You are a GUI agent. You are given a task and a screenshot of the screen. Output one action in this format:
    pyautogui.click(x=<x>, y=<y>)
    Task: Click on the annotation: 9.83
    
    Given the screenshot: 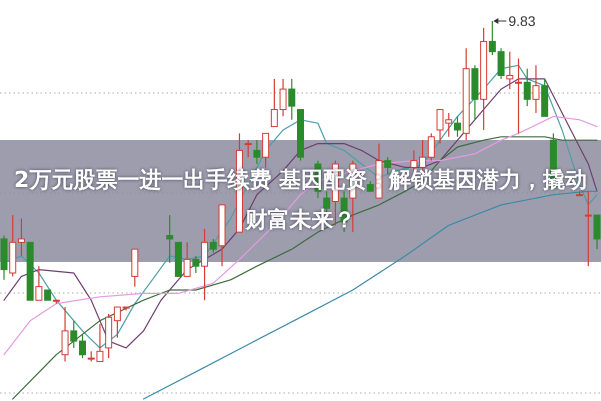 What is the action you would take?
    pyautogui.click(x=522, y=21)
    